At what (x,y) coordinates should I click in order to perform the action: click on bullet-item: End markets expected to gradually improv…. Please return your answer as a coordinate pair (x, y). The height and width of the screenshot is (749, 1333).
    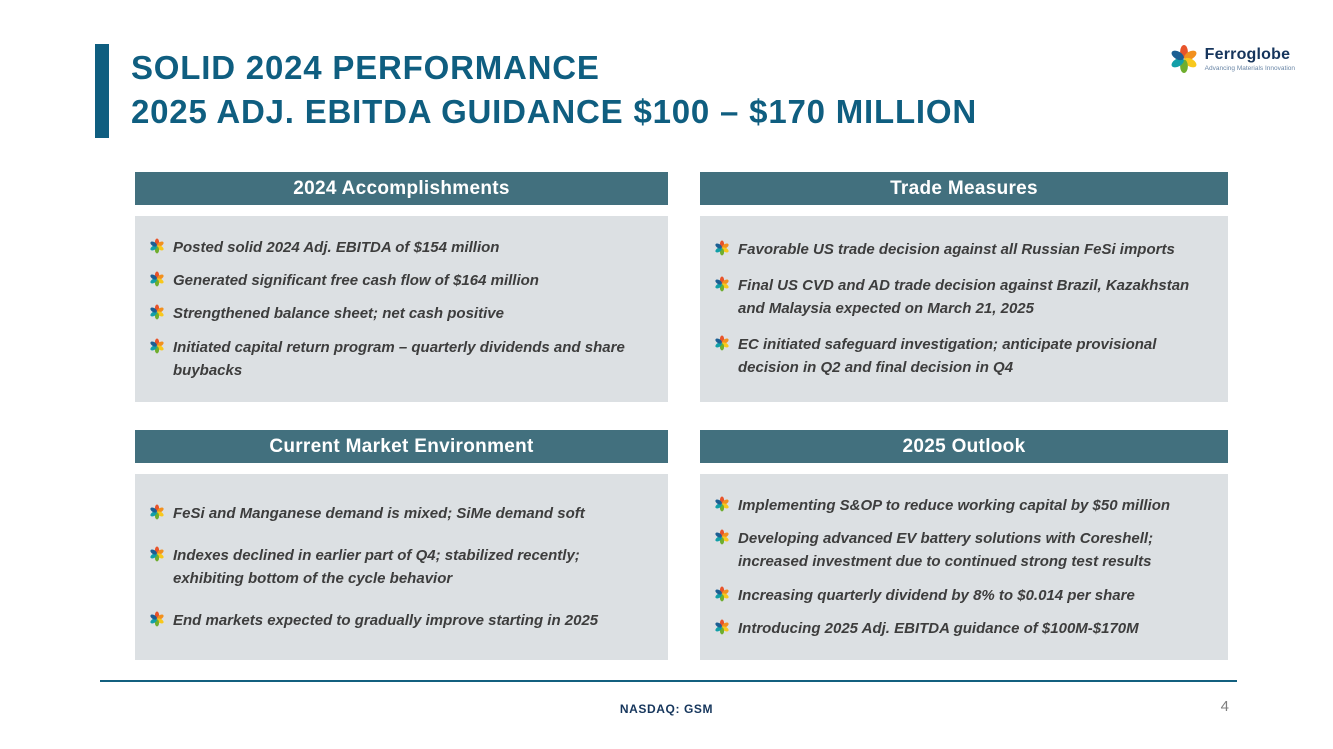
    Looking at the image, I should click on (401, 620).